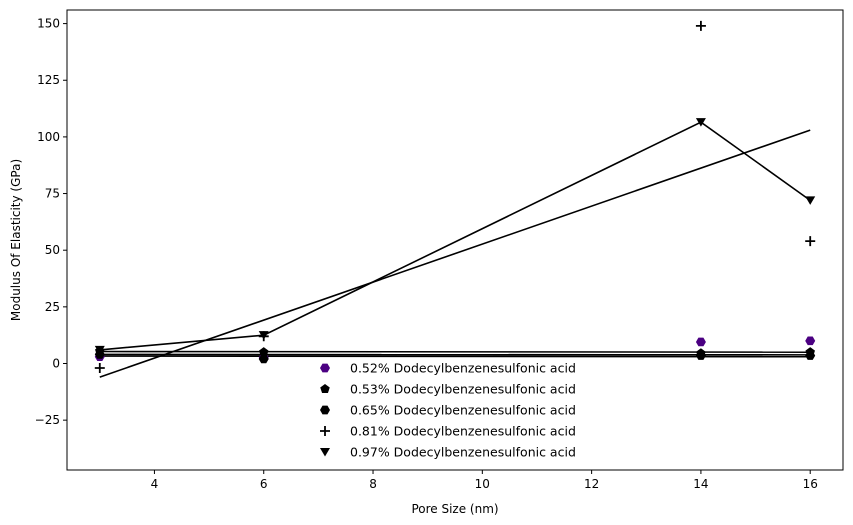  Describe the element at coordinates (52, 307) in the screenshot. I see `y-tick-label: 25` at that location.